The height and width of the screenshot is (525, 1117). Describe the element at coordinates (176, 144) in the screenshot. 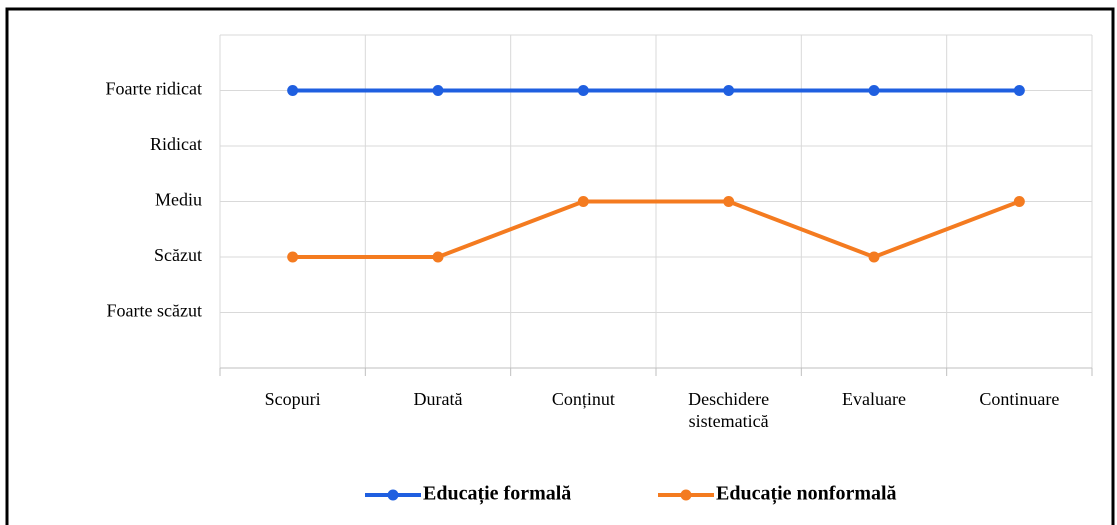

I see `y-tick-label: Ridicat` at that location.